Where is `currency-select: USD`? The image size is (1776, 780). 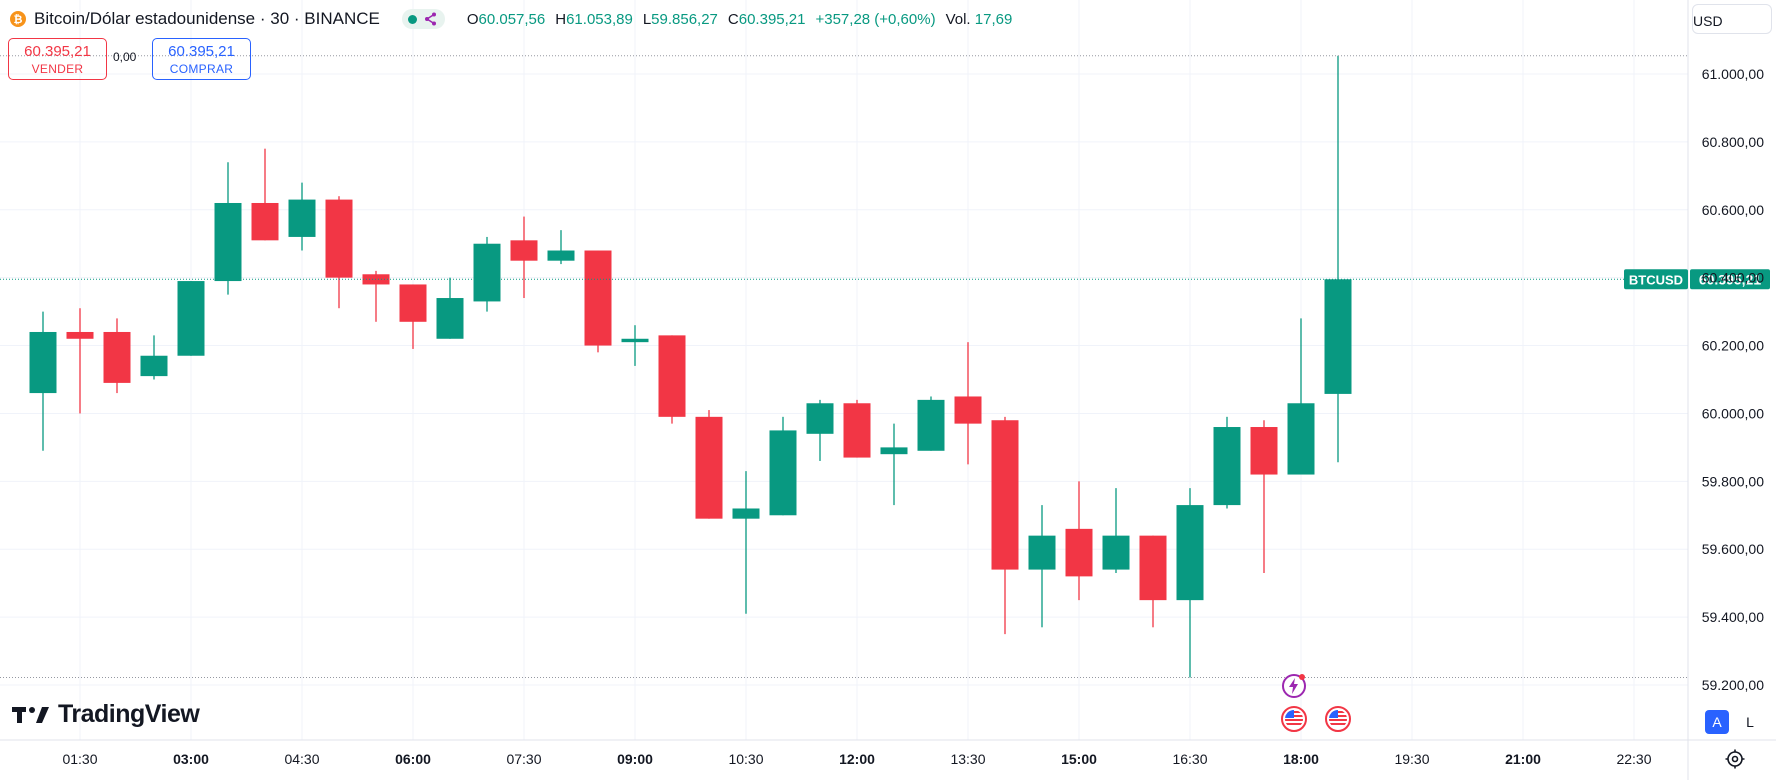
currency-select: USD is located at coordinates (1732, 19).